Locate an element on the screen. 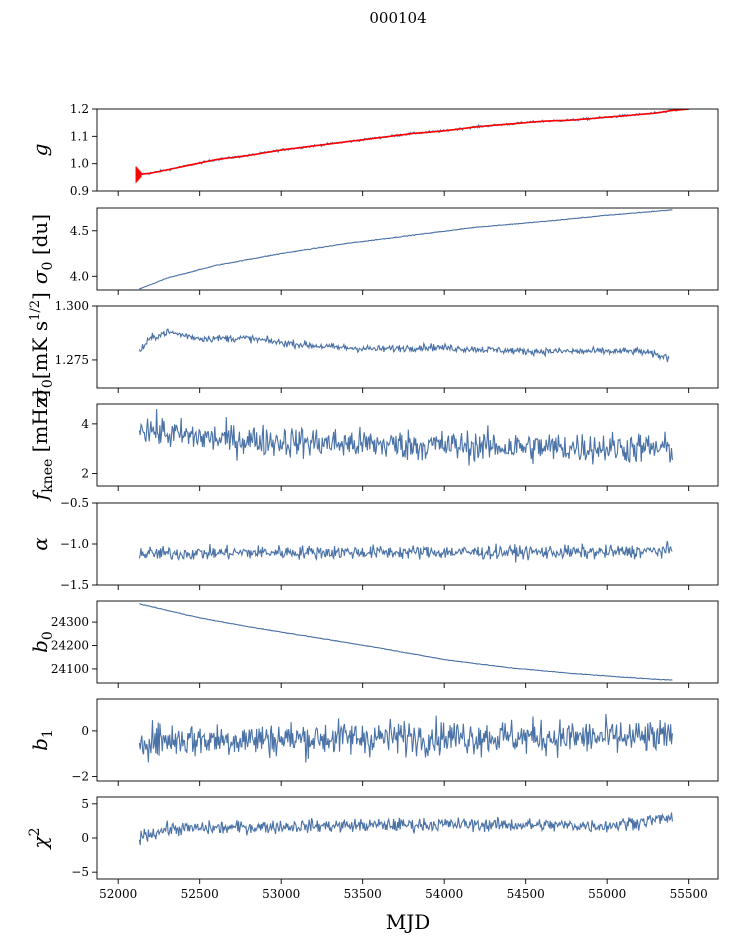 Image resolution: width=729 pixels, height=944 pixels. axes-frame-b1 is located at coordinates (407, 740).